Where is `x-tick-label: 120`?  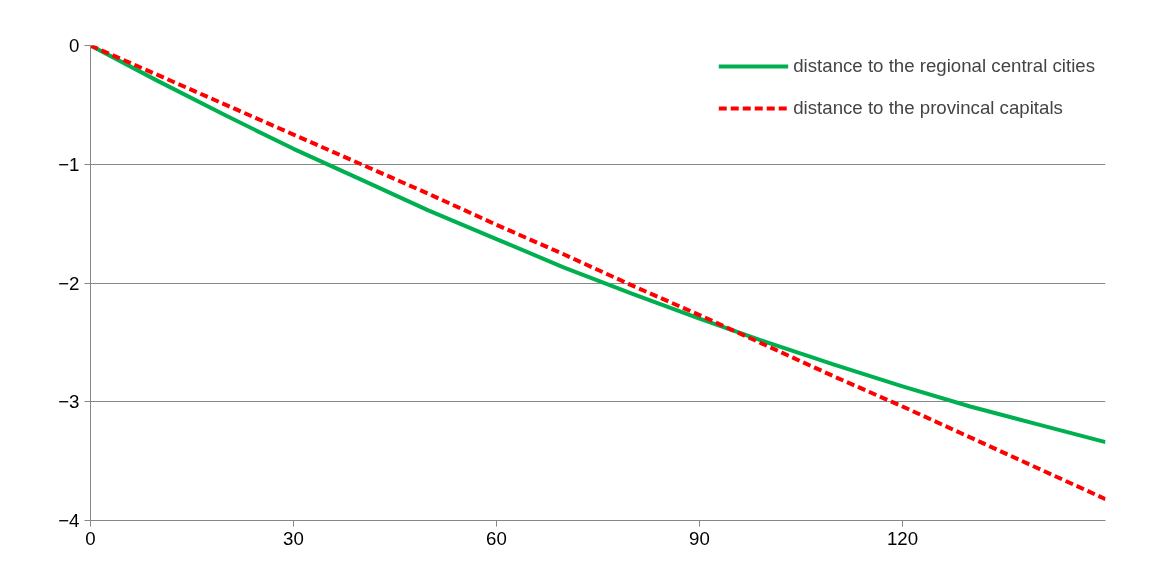
x-tick-label: 120 is located at coordinates (902, 538).